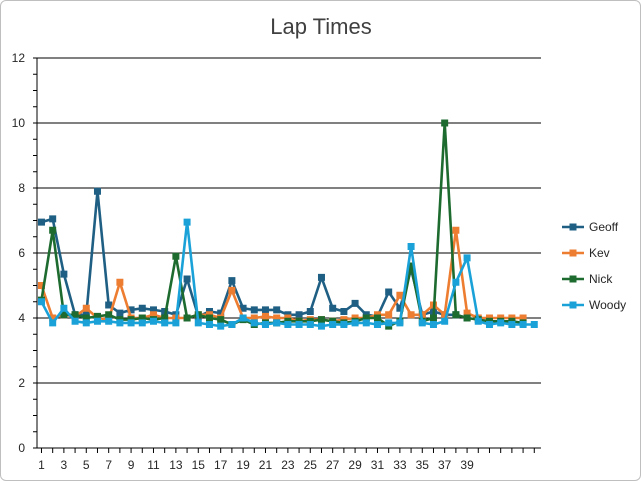  What do you see at coordinates (199, 465) in the screenshot?
I see `x-tick-label: 15` at bounding box center [199, 465].